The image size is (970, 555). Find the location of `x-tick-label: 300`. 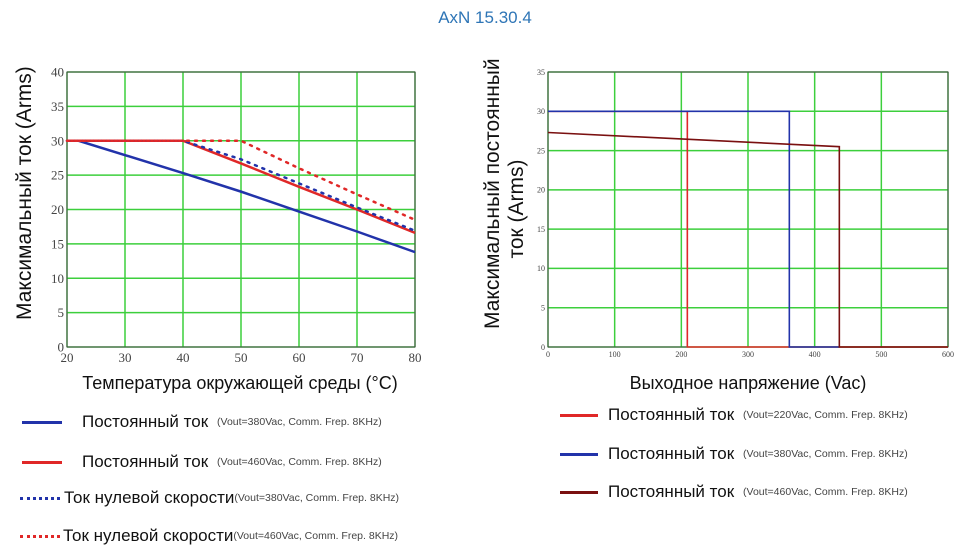

x-tick-label: 300 is located at coordinates (748, 354).